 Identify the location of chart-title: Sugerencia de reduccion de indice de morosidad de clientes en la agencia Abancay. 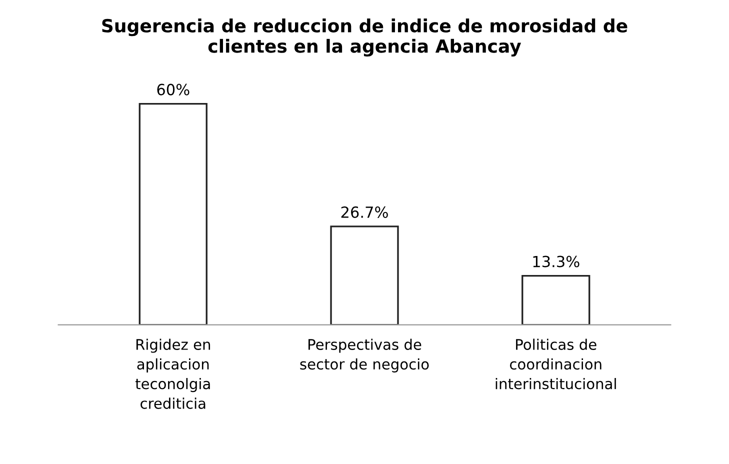
(365, 37).